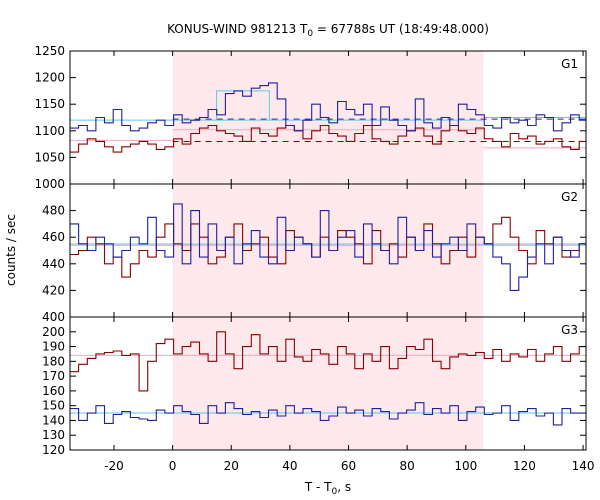  Describe the element at coordinates (348, 466) in the screenshot. I see `x-tick-label: 60` at that location.